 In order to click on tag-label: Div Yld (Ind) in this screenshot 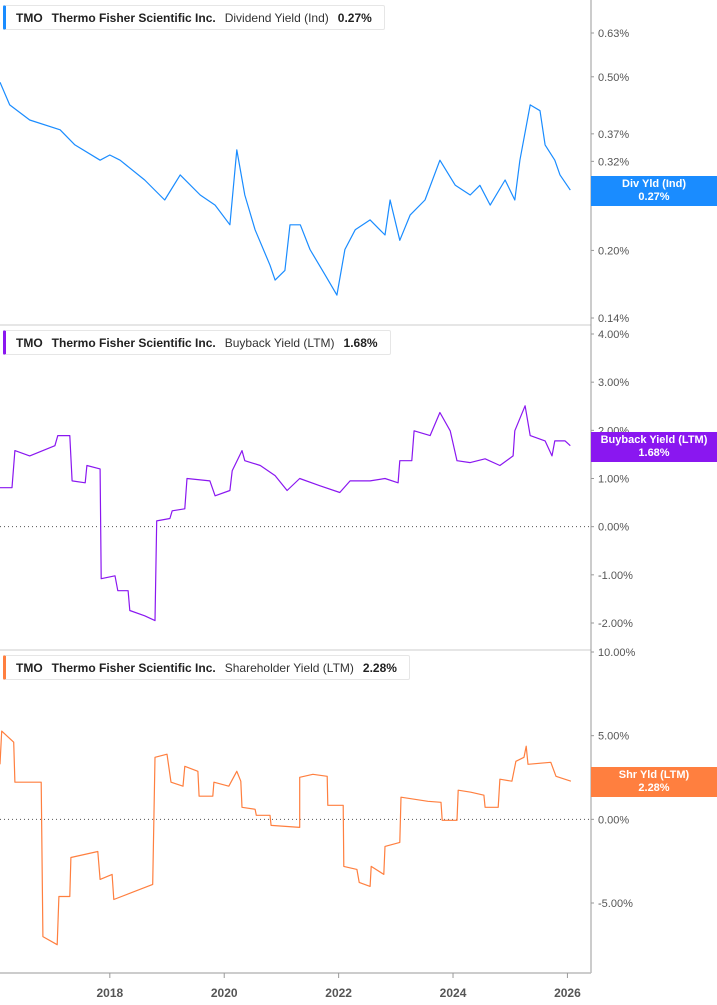, I will do `click(654, 184)`.